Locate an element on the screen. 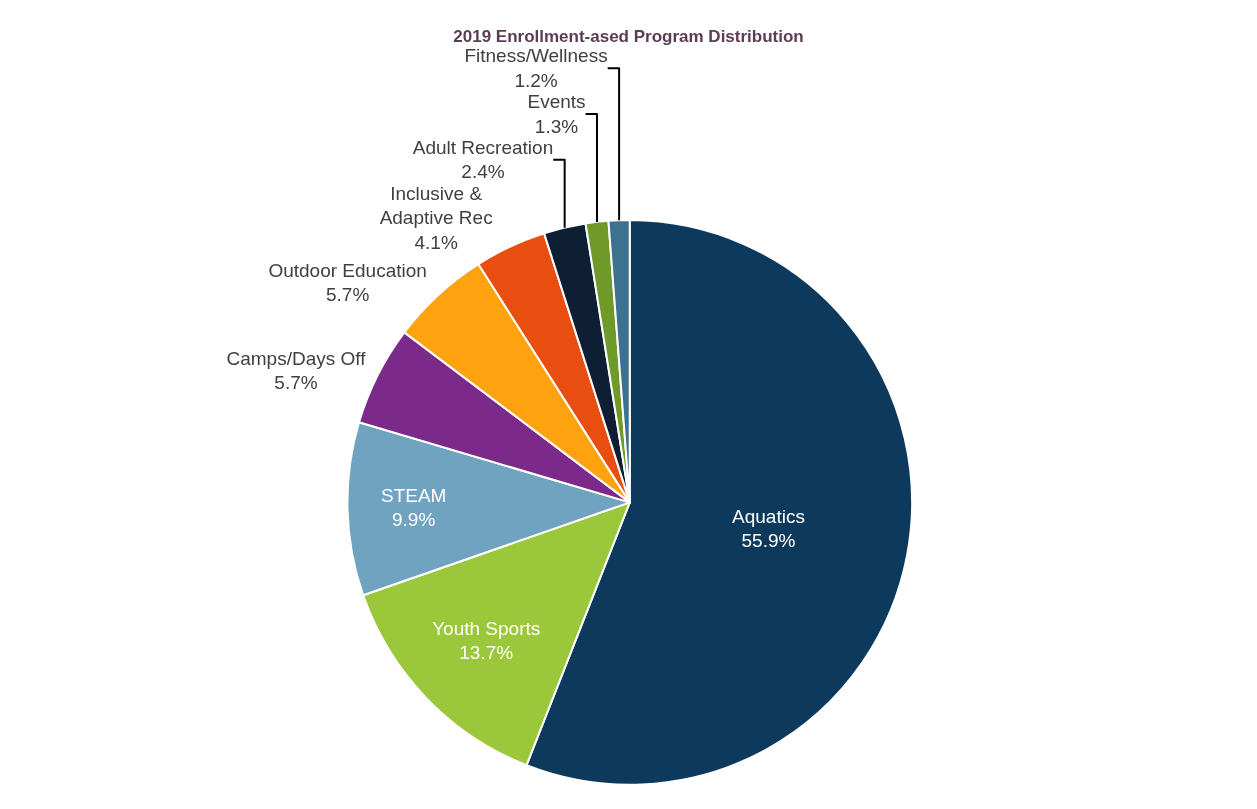 Image resolution: width=1257 pixels, height=809 pixels. slice-label: Outdoor Education is located at coordinates (347, 270).